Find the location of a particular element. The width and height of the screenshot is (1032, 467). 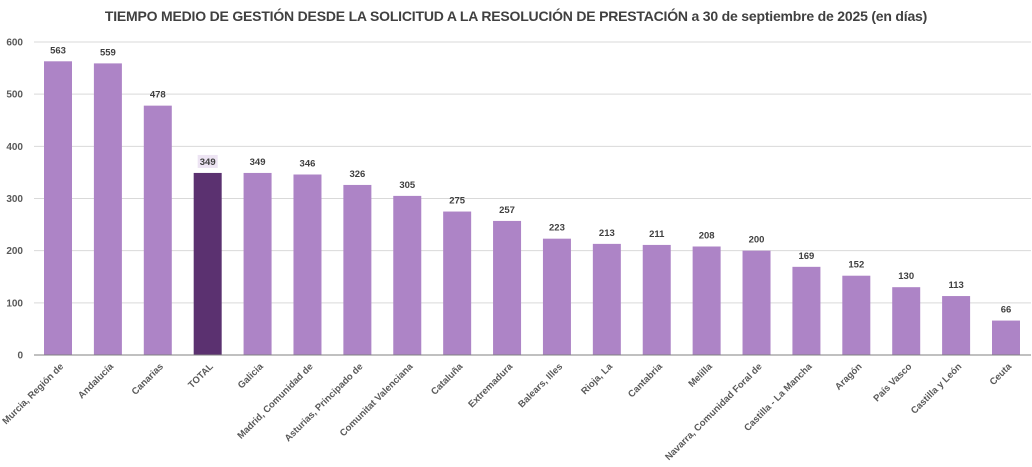

y-tick-label: 0 is located at coordinates (20, 356).